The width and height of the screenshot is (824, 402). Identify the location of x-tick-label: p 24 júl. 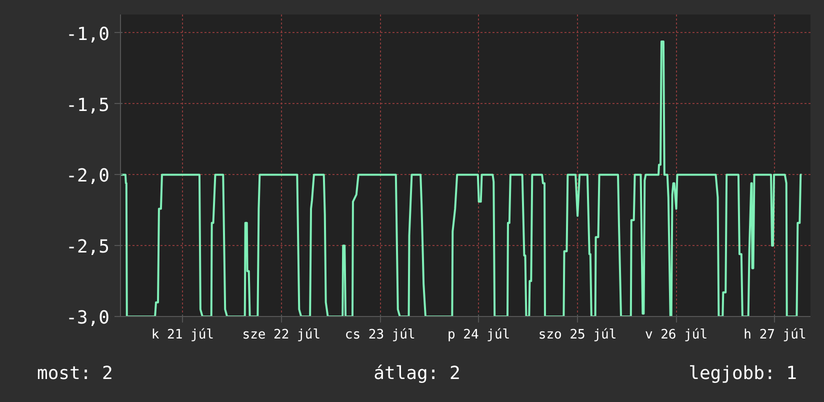
(479, 335).